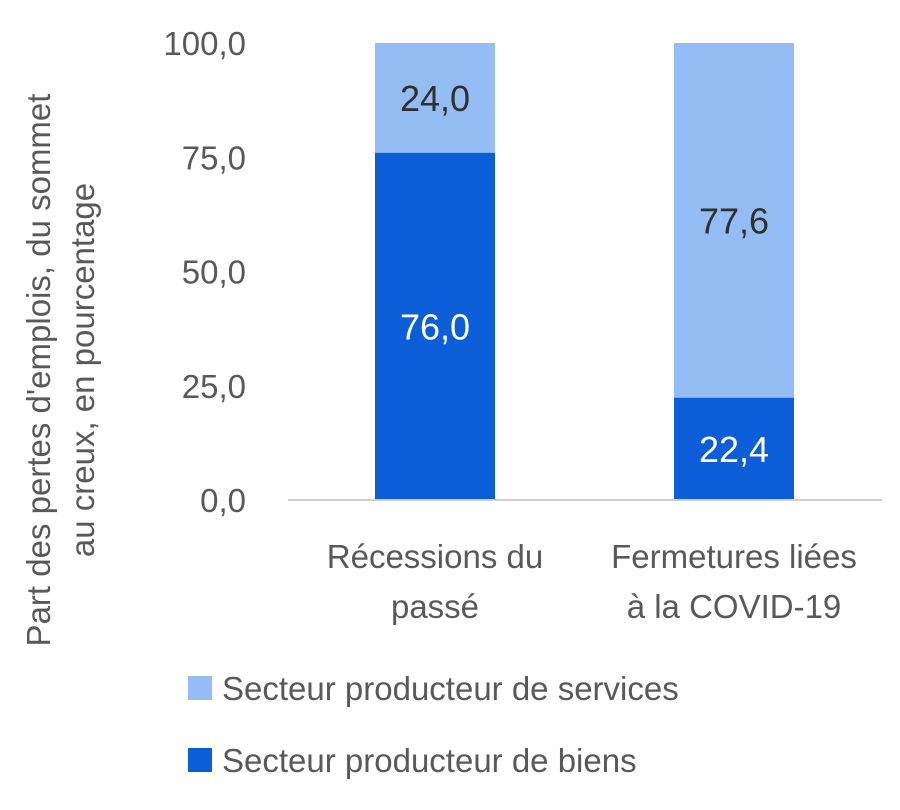 Image resolution: width=900 pixels, height=810 pixels. I want to click on data-label: 76,0, so click(435, 326).